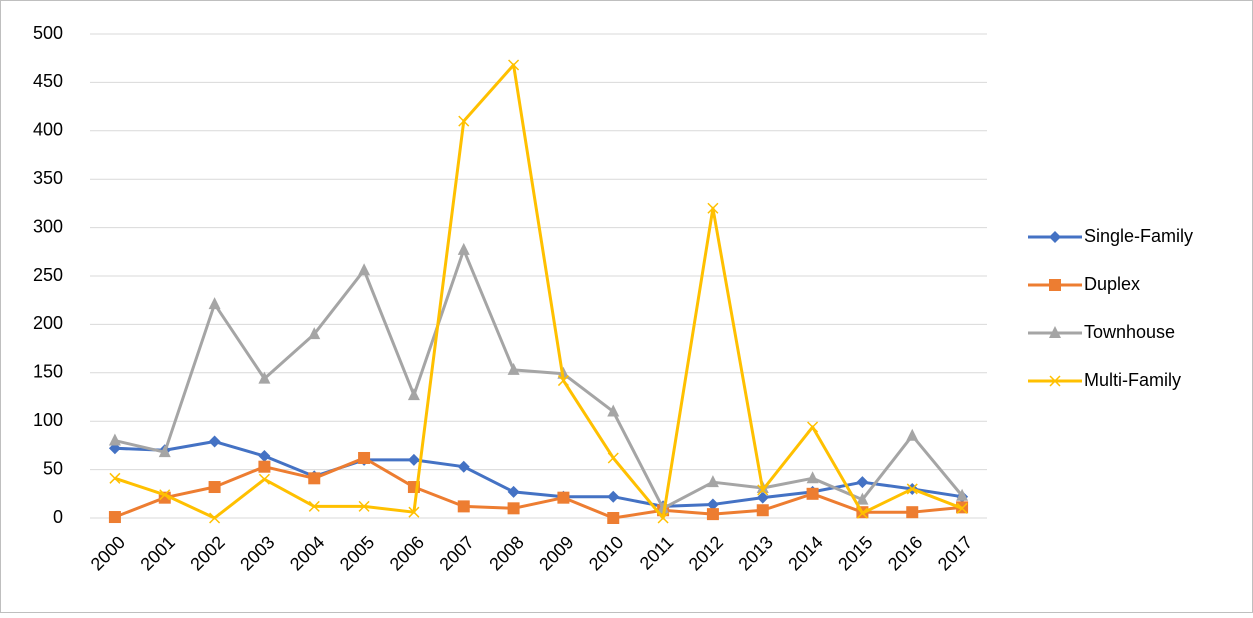 Image resolution: width=1253 pixels, height=618 pixels. What do you see at coordinates (58, 517) in the screenshot?
I see `y-tick-label: 0` at bounding box center [58, 517].